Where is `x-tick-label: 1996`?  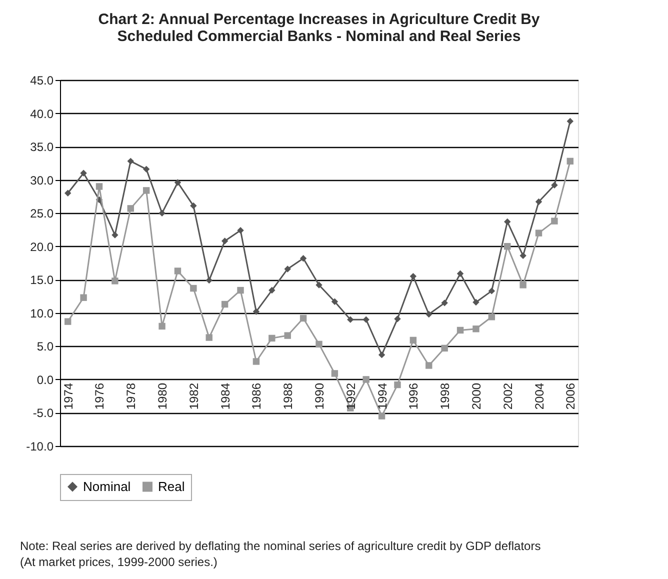 x-tick-label: 1996 is located at coordinates (413, 396).